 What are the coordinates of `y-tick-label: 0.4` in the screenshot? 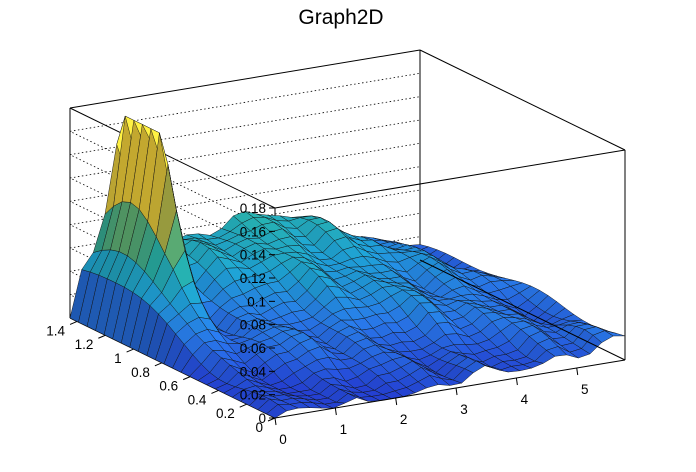 It's located at (197, 399).